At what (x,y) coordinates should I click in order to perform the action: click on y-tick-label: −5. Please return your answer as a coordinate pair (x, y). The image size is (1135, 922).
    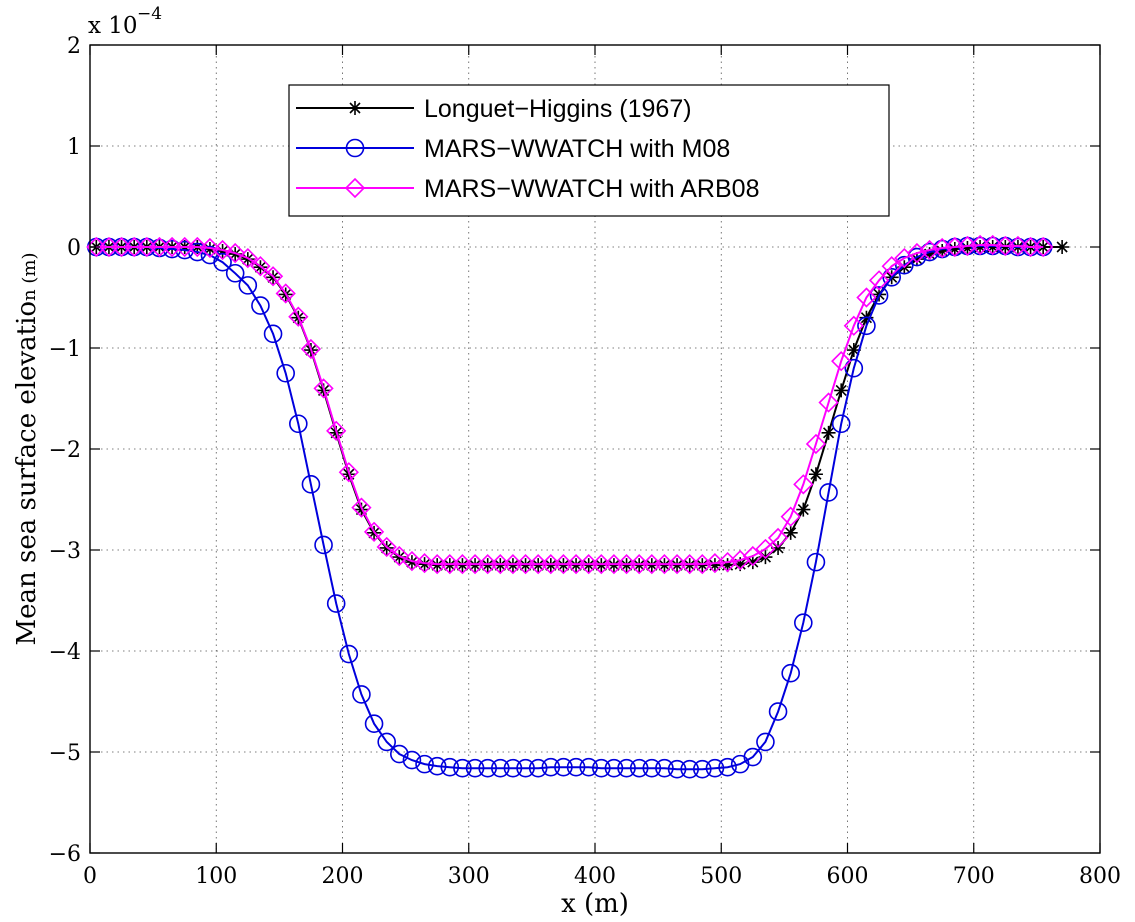
    Looking at the image, I should click on (65, 753).